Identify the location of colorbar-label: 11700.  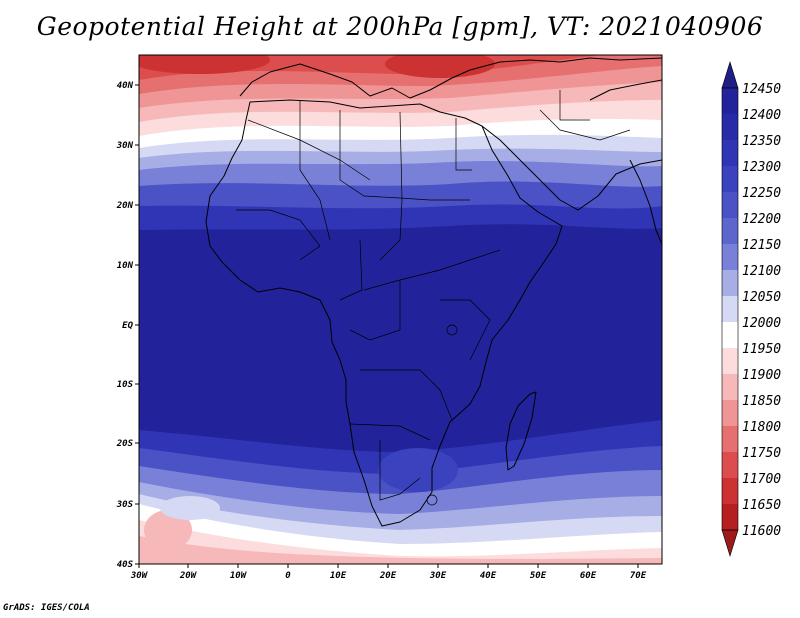
(761, 479).